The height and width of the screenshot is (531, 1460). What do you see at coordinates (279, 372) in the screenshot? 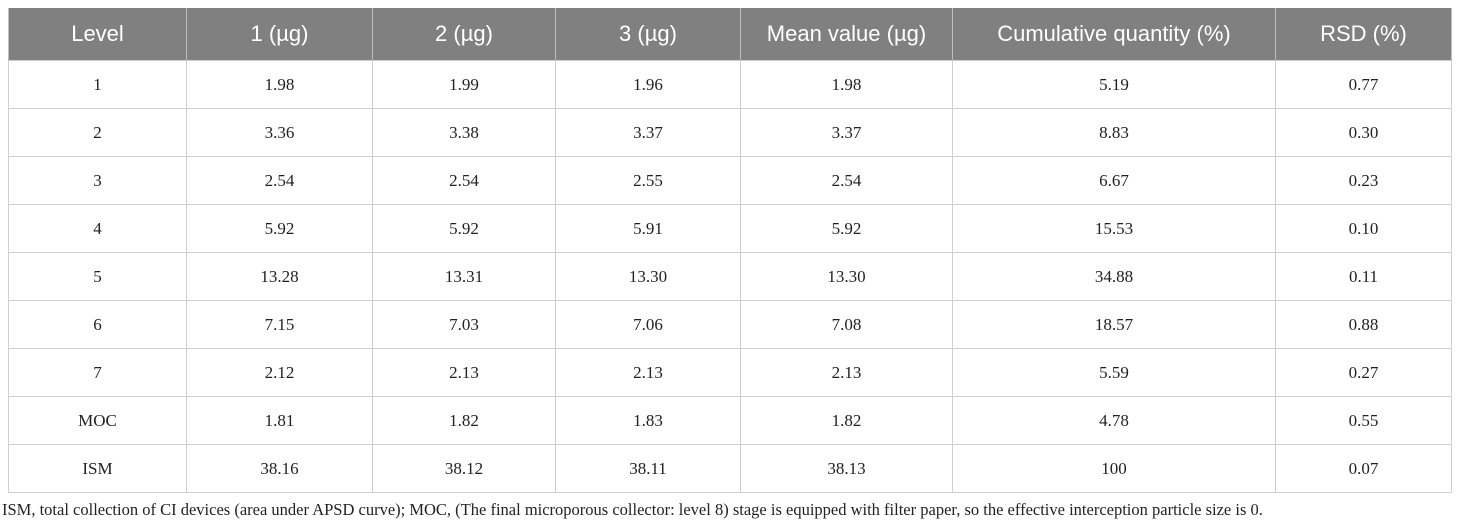
I see `table-cell: 2.12` at bounding box center [279, 372].